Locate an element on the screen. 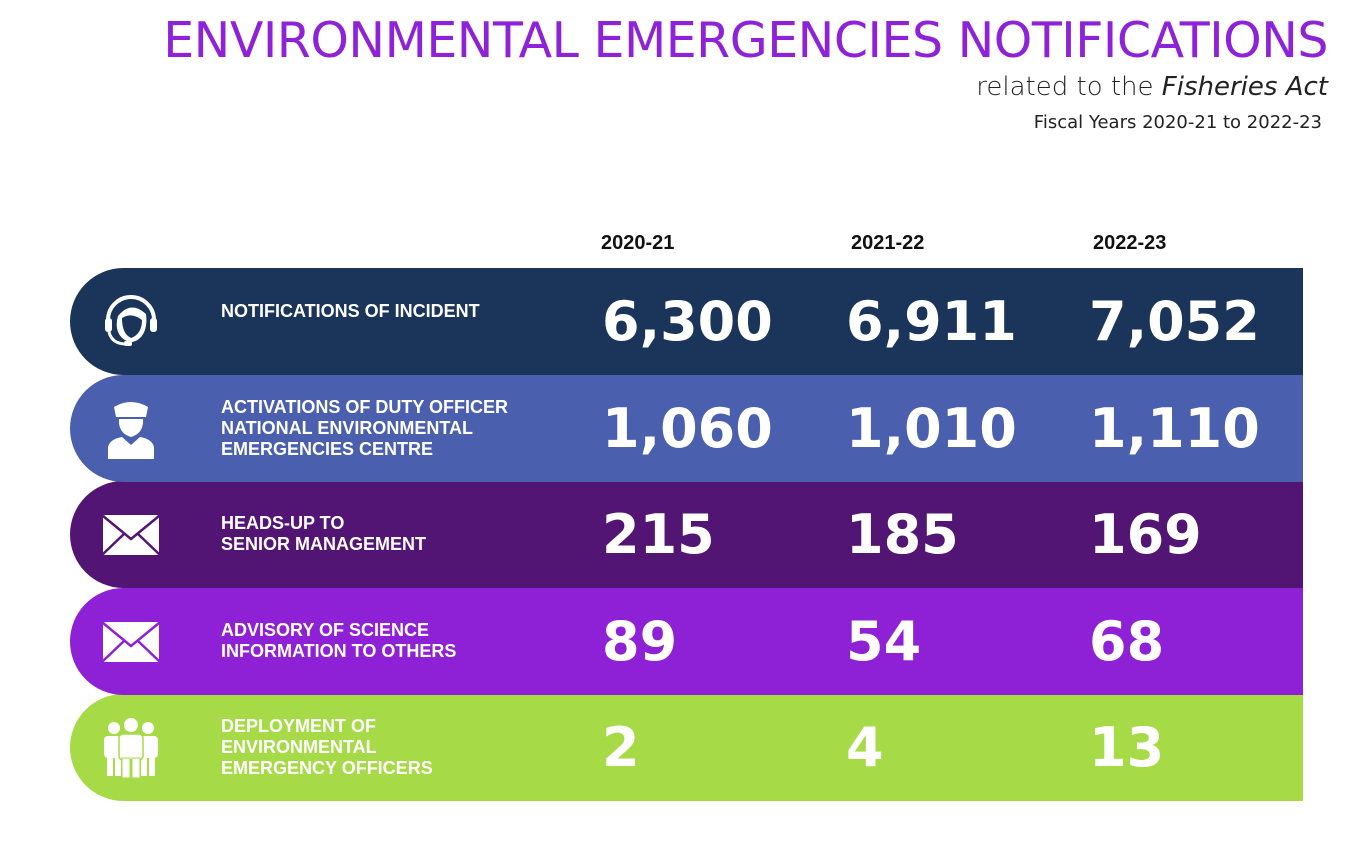 Image resolution: width=1354 pixels, height=855 pixels. value-cell-2021-22: 54 is located at coordinates (884, 641).